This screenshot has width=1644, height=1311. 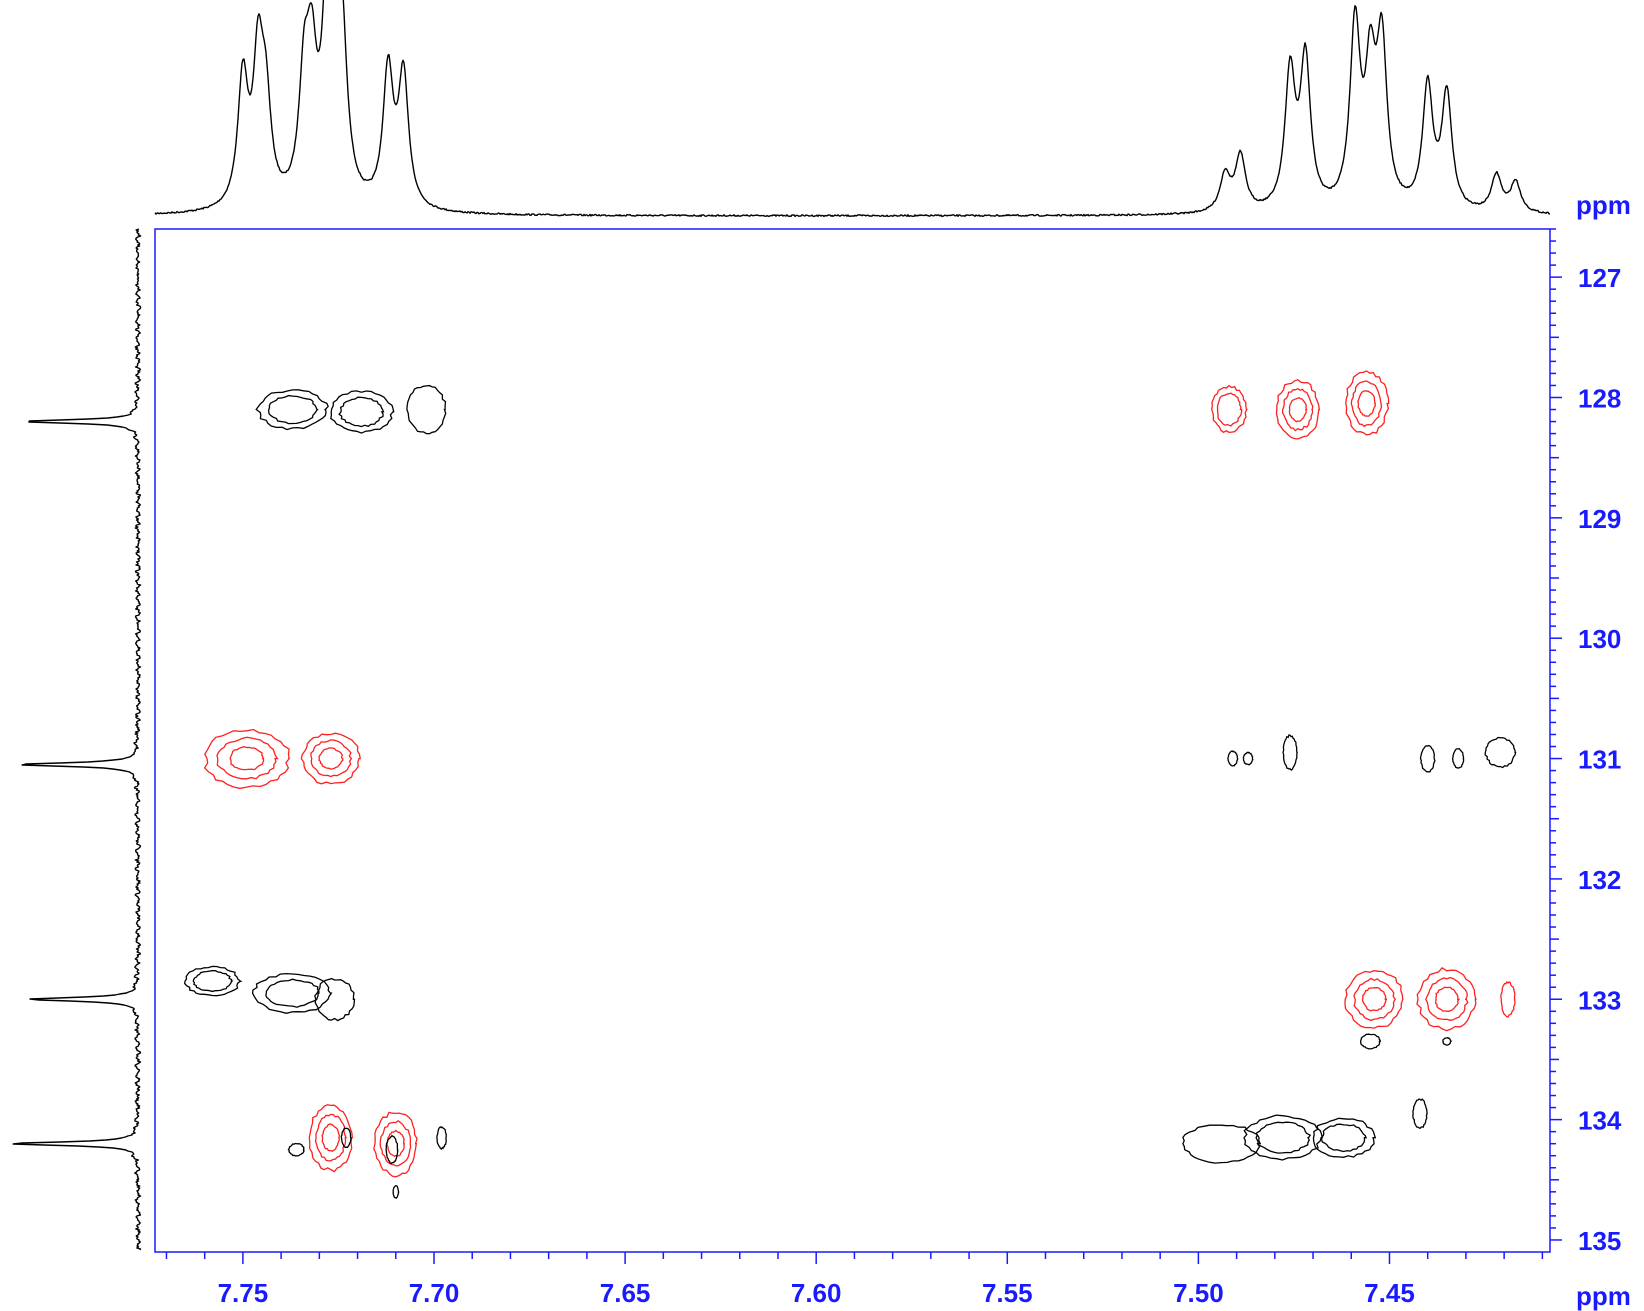 I want to click on y-tick-label: 134, so click(x=1600, y=1121).